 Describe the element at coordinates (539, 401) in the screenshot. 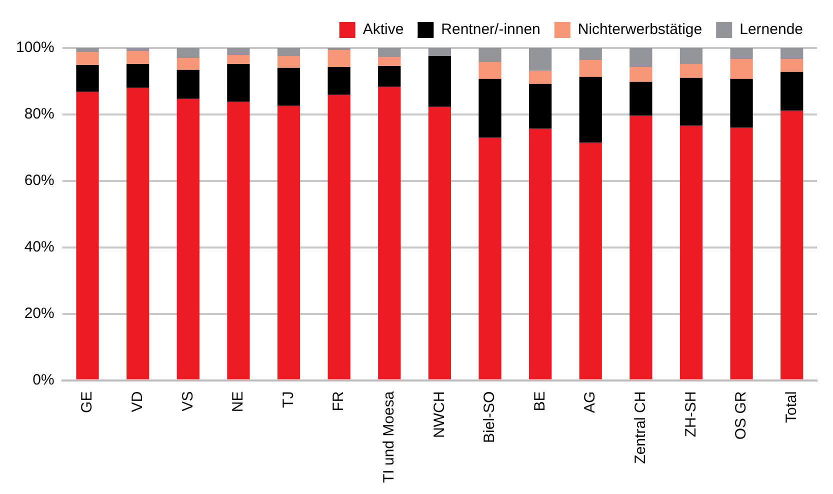

I see `x-tick-label: BE` at that location.